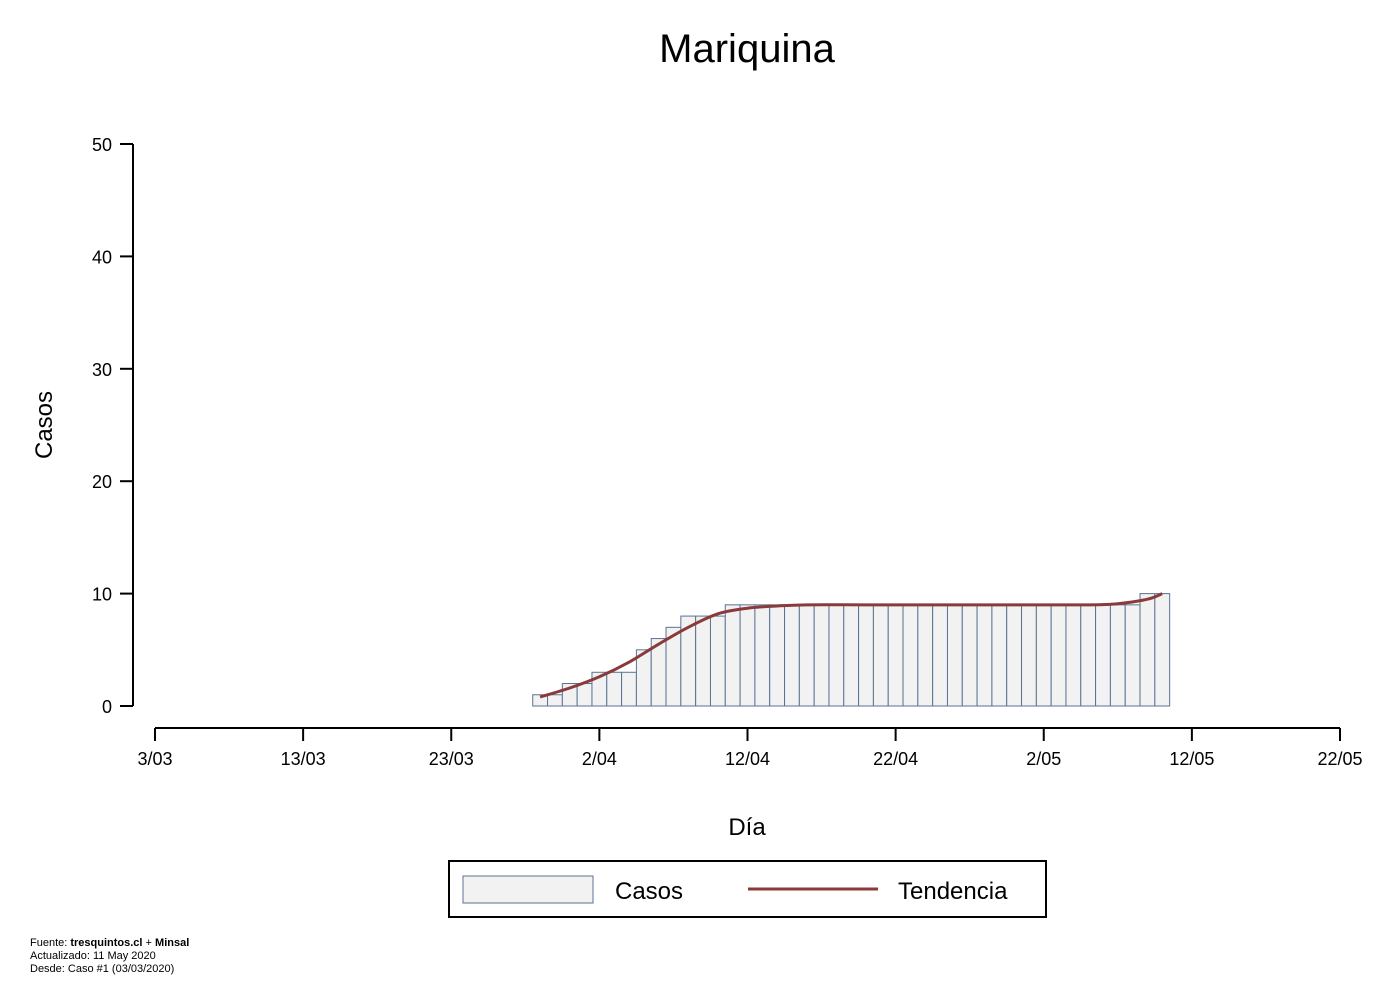  Describe the element at coordinates (1191, 759) in the screenshot. I see `x-tick-label: 12/05` at that location.